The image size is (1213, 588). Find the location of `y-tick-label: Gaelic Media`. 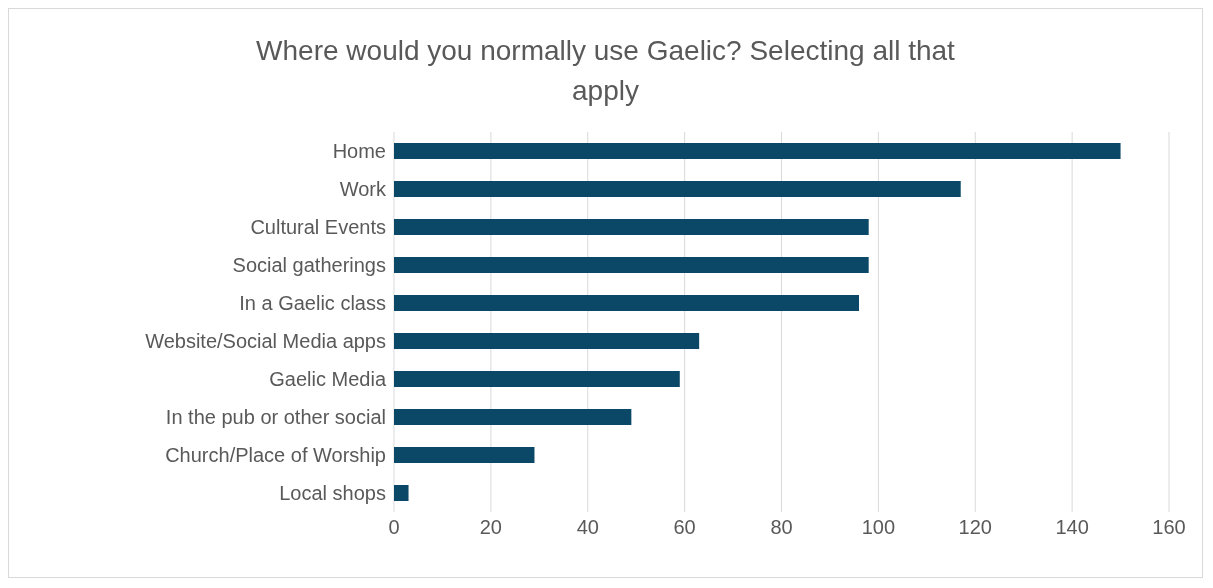

y-tick-label: Gaelic Media is located at coordinates (328, 379).